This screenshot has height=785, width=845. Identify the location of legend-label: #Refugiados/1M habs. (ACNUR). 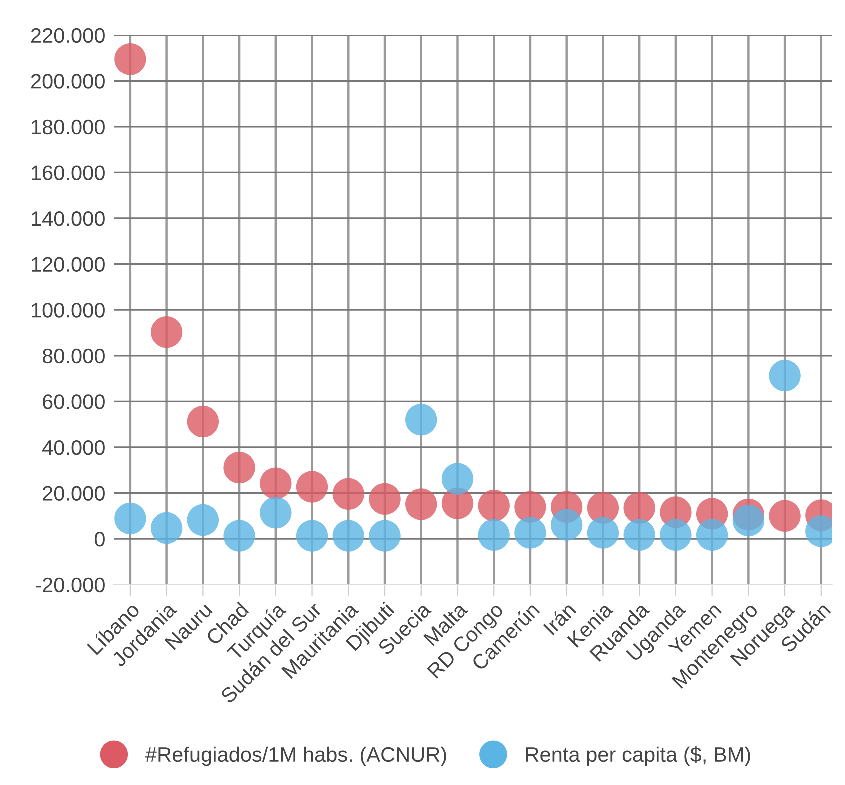
(296, 756).